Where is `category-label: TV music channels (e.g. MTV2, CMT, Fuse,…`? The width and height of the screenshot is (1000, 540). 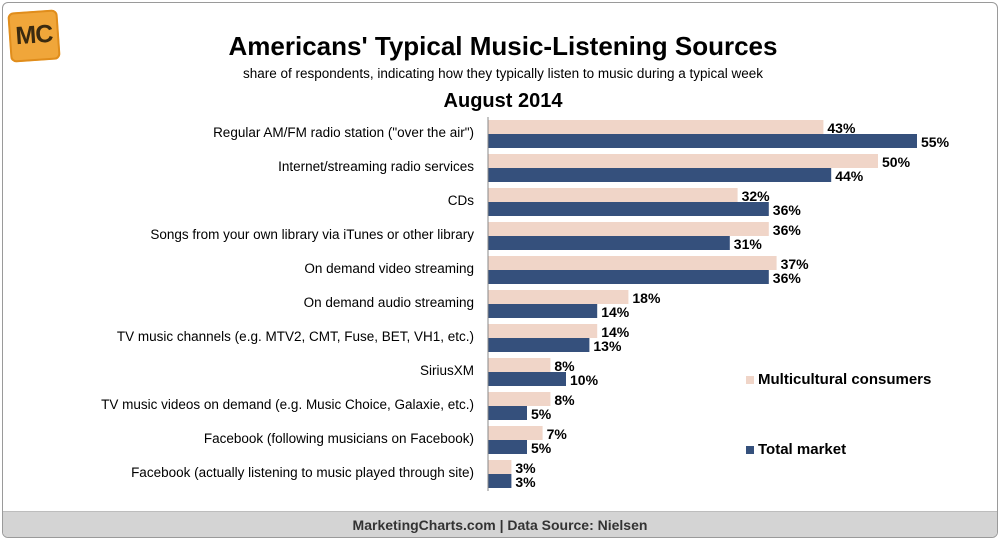
category-label: TV music channels (e.g. MTV2, CMT, Fuse,… is located at coordinates (295, 336).